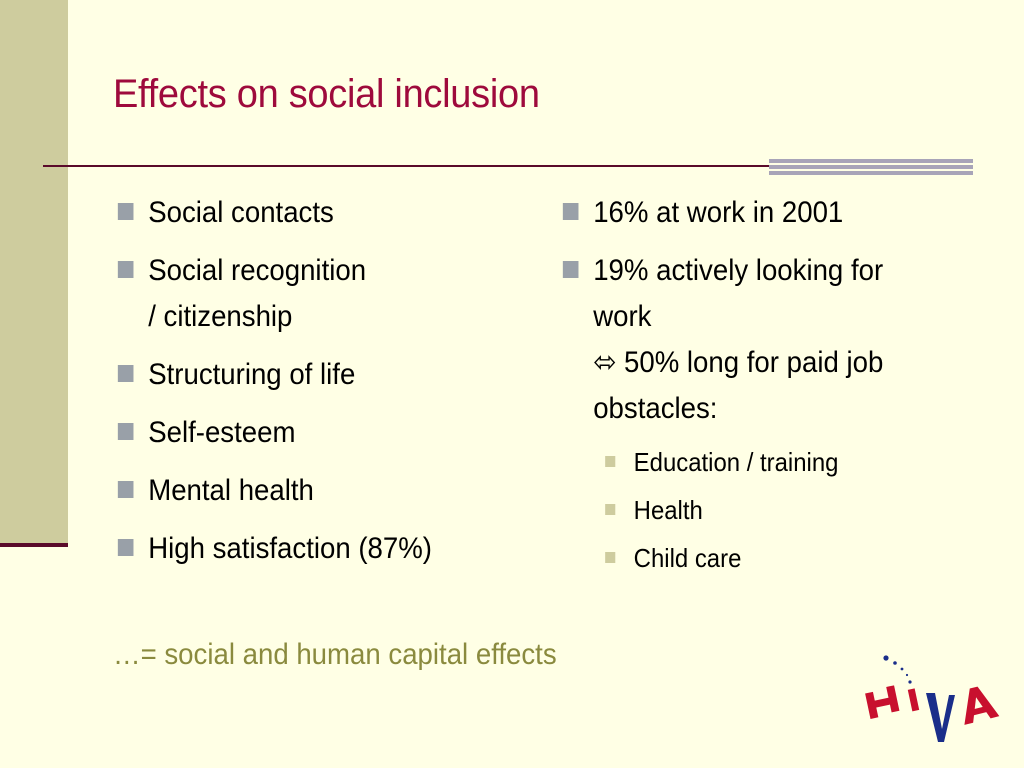 The width and height of the screenshot is (1024, 768). Describe the element at coordinates (257, 270) in the screenshot. I see `bullet-text: Social recognition` at that location.